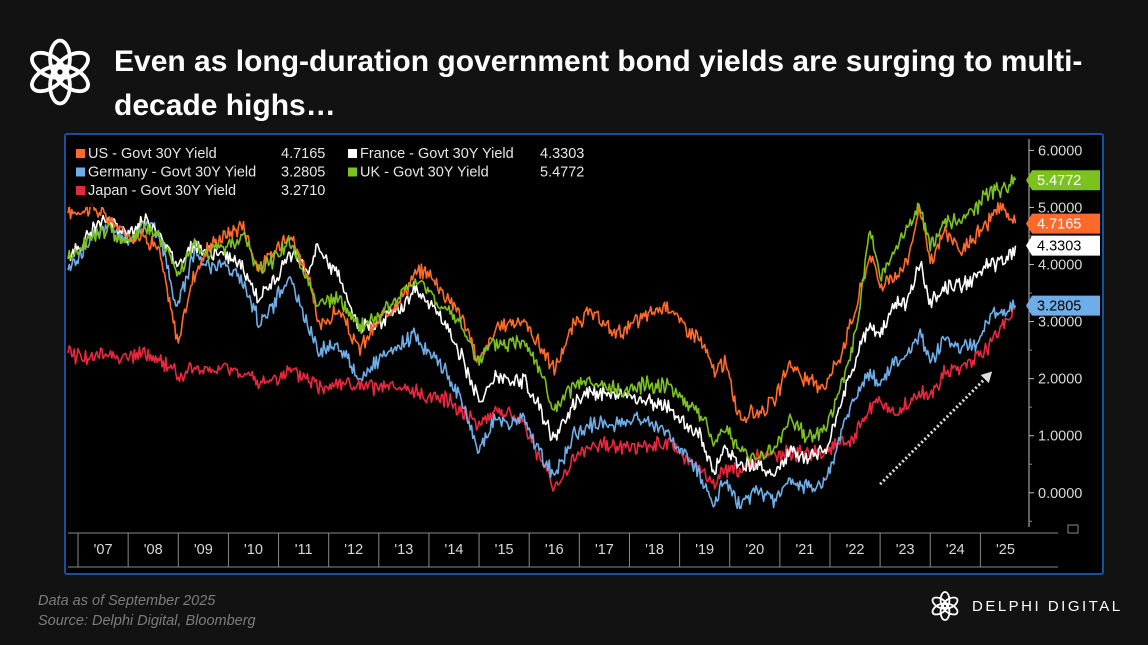 The image size is (1148, 645). Describe the element at coordinates (203, 550) in the screenshot. I see `x-tick-label: '09` at that location.